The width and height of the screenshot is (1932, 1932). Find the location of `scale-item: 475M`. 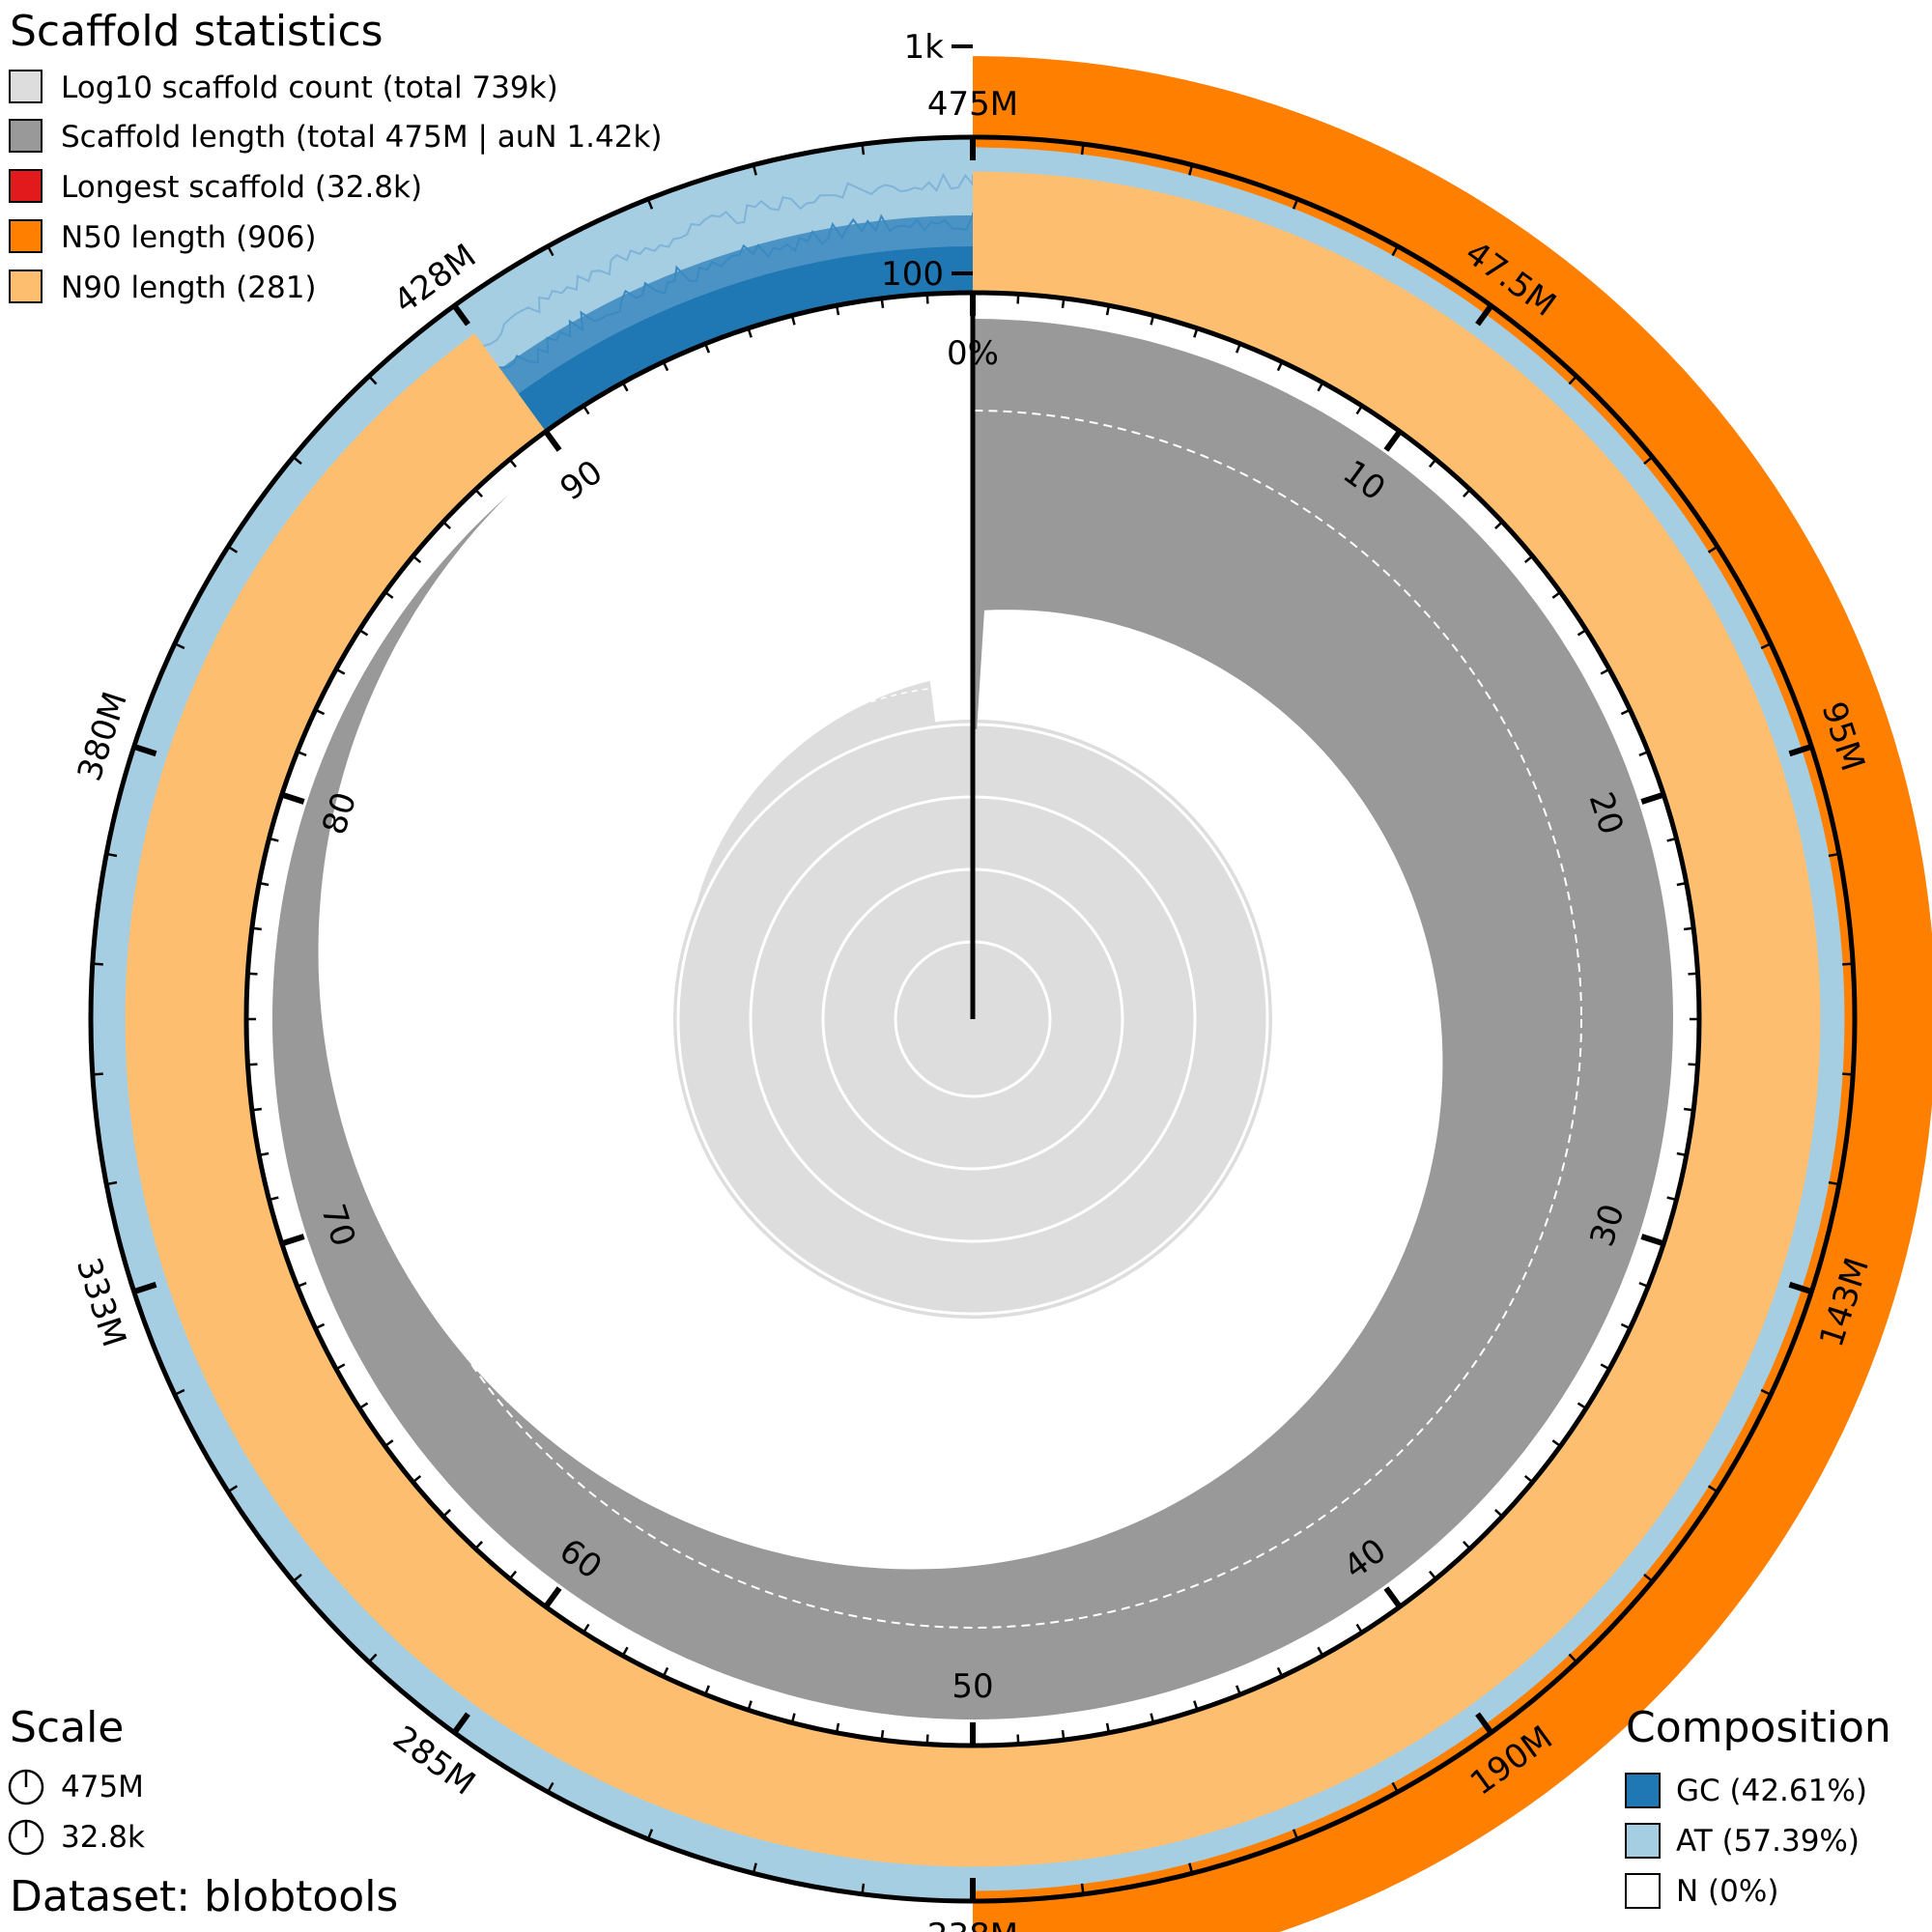

scale-item: 475M is located at coordinates (76, 1787).